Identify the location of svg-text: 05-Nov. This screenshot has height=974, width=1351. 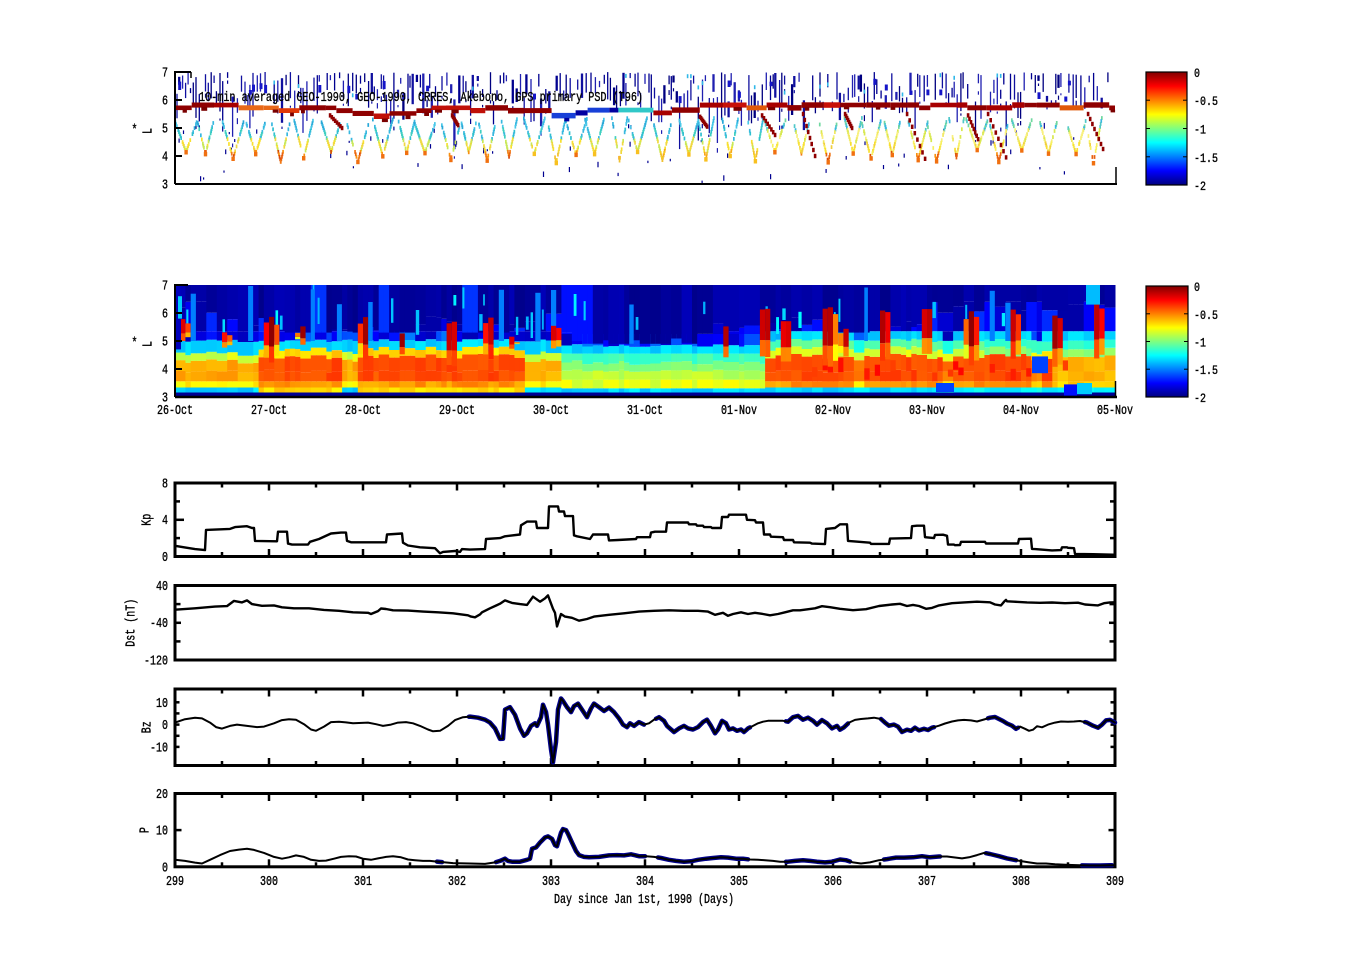
(1115, 411).